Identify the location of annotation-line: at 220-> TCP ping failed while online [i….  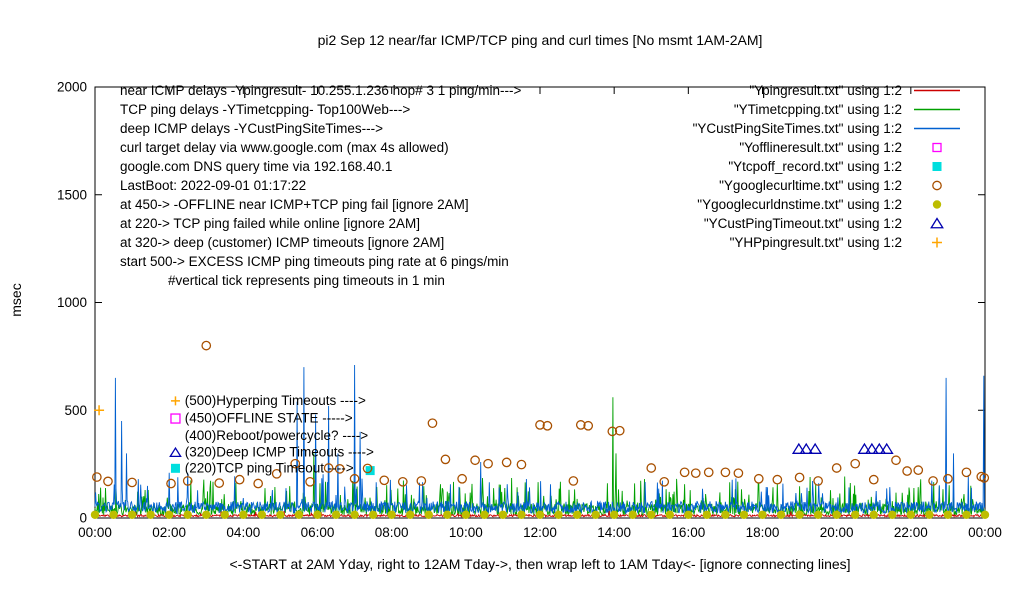
(270, 223).